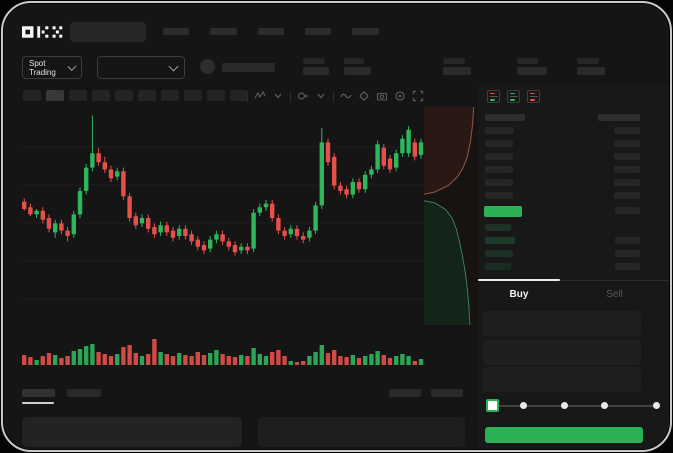 This screenshot has height=453, width=673. I want to click on book-asks-icon, so click(533, 96).